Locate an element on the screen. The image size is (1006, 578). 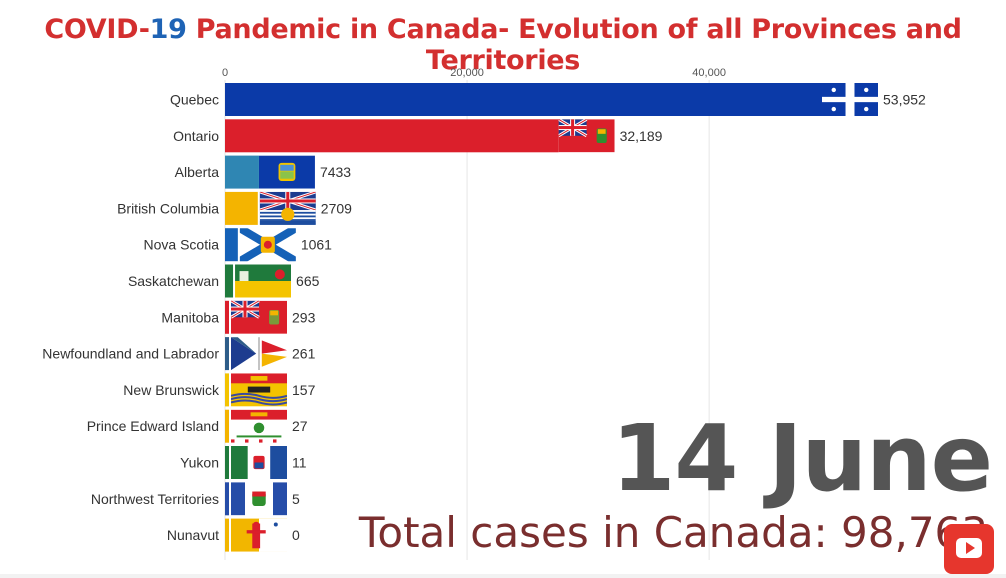
value-label-nunavut: 0 is located at coordinates (296, 535).